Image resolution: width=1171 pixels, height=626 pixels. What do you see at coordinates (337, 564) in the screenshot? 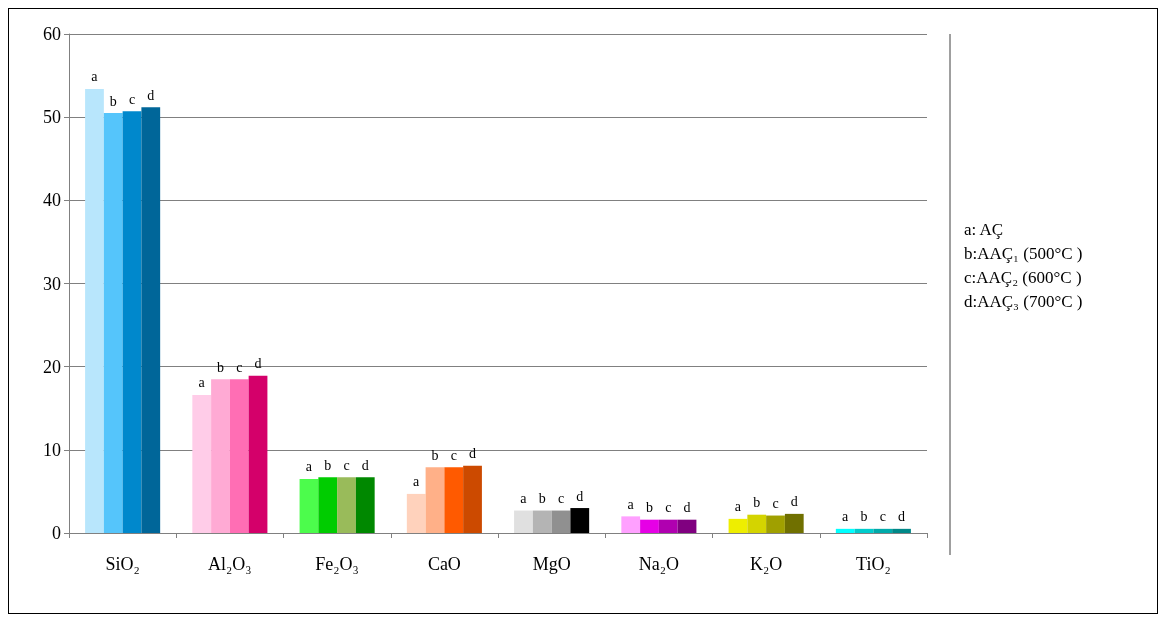
I see `x-tick-label: Fe₂O₃` at bounding box center [337, 564].